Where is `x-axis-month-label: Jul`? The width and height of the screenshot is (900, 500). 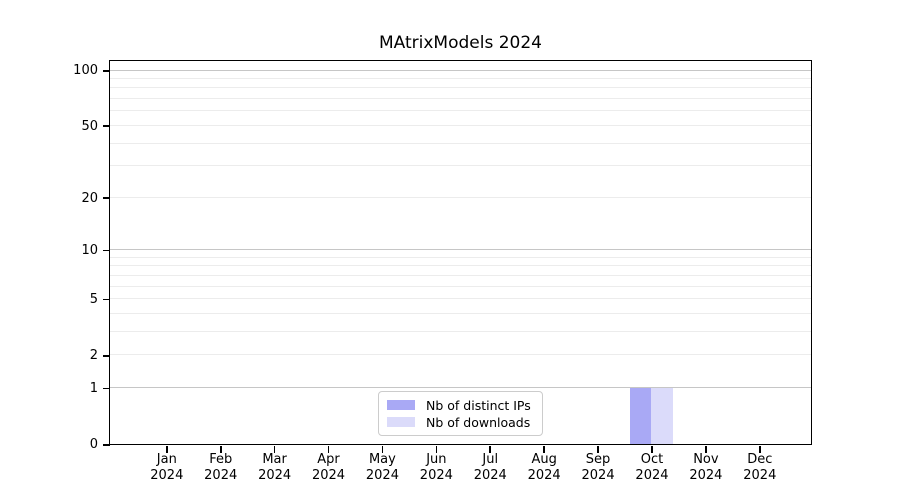
x-axis-month-label: Jul is located at coordinates (490, 459).